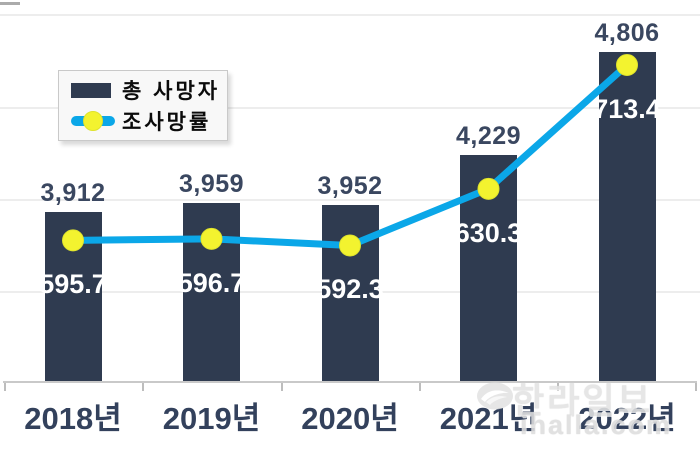 This screenshot has width=700, height=451. I want to click on bar-value-label: 4,806, so click(627, 33).